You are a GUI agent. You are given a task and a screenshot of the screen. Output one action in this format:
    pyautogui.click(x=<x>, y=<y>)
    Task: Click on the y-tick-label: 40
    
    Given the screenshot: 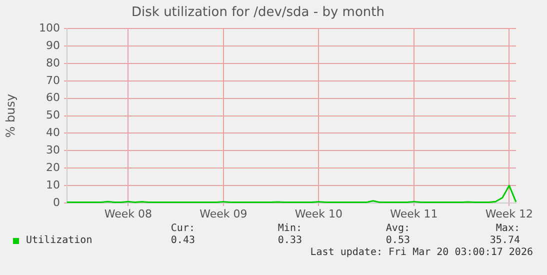 What is the action you would take?
    pyautogui.click(x=53, y=133)
    